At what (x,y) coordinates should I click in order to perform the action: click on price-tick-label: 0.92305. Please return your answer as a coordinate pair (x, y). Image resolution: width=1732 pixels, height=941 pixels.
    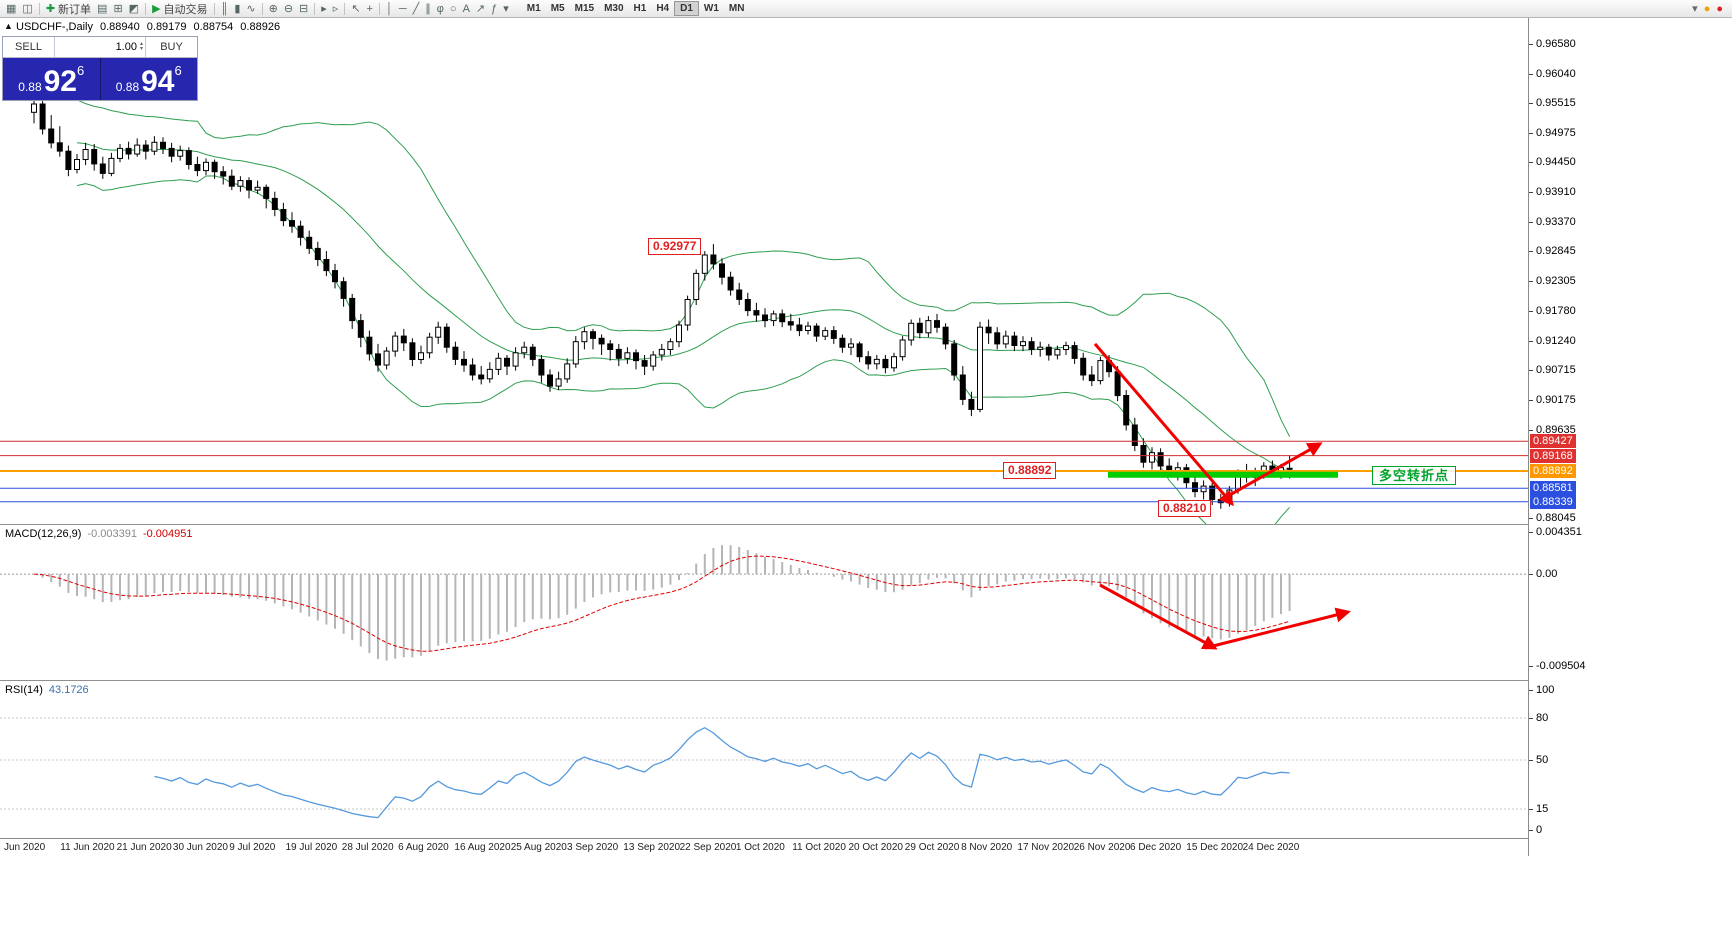
    Looking at the image, I should click on (1556, 281).